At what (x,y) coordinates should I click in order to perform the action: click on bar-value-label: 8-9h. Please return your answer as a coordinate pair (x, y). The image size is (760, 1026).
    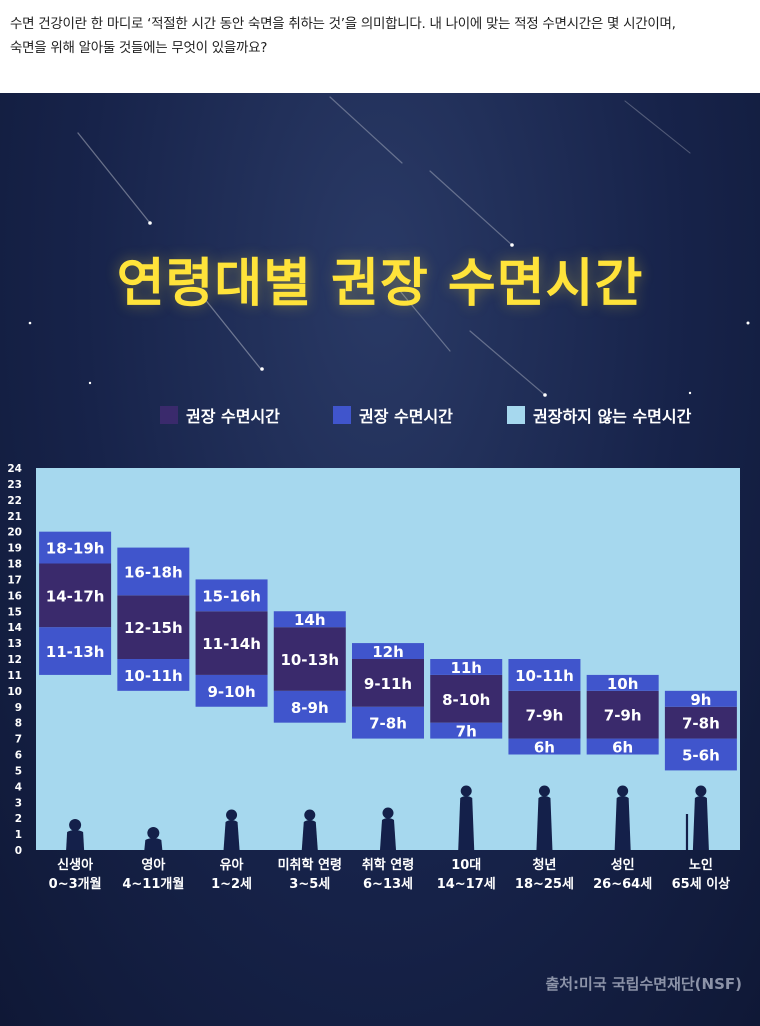
    Looking at the image, I should click on (310, 708).